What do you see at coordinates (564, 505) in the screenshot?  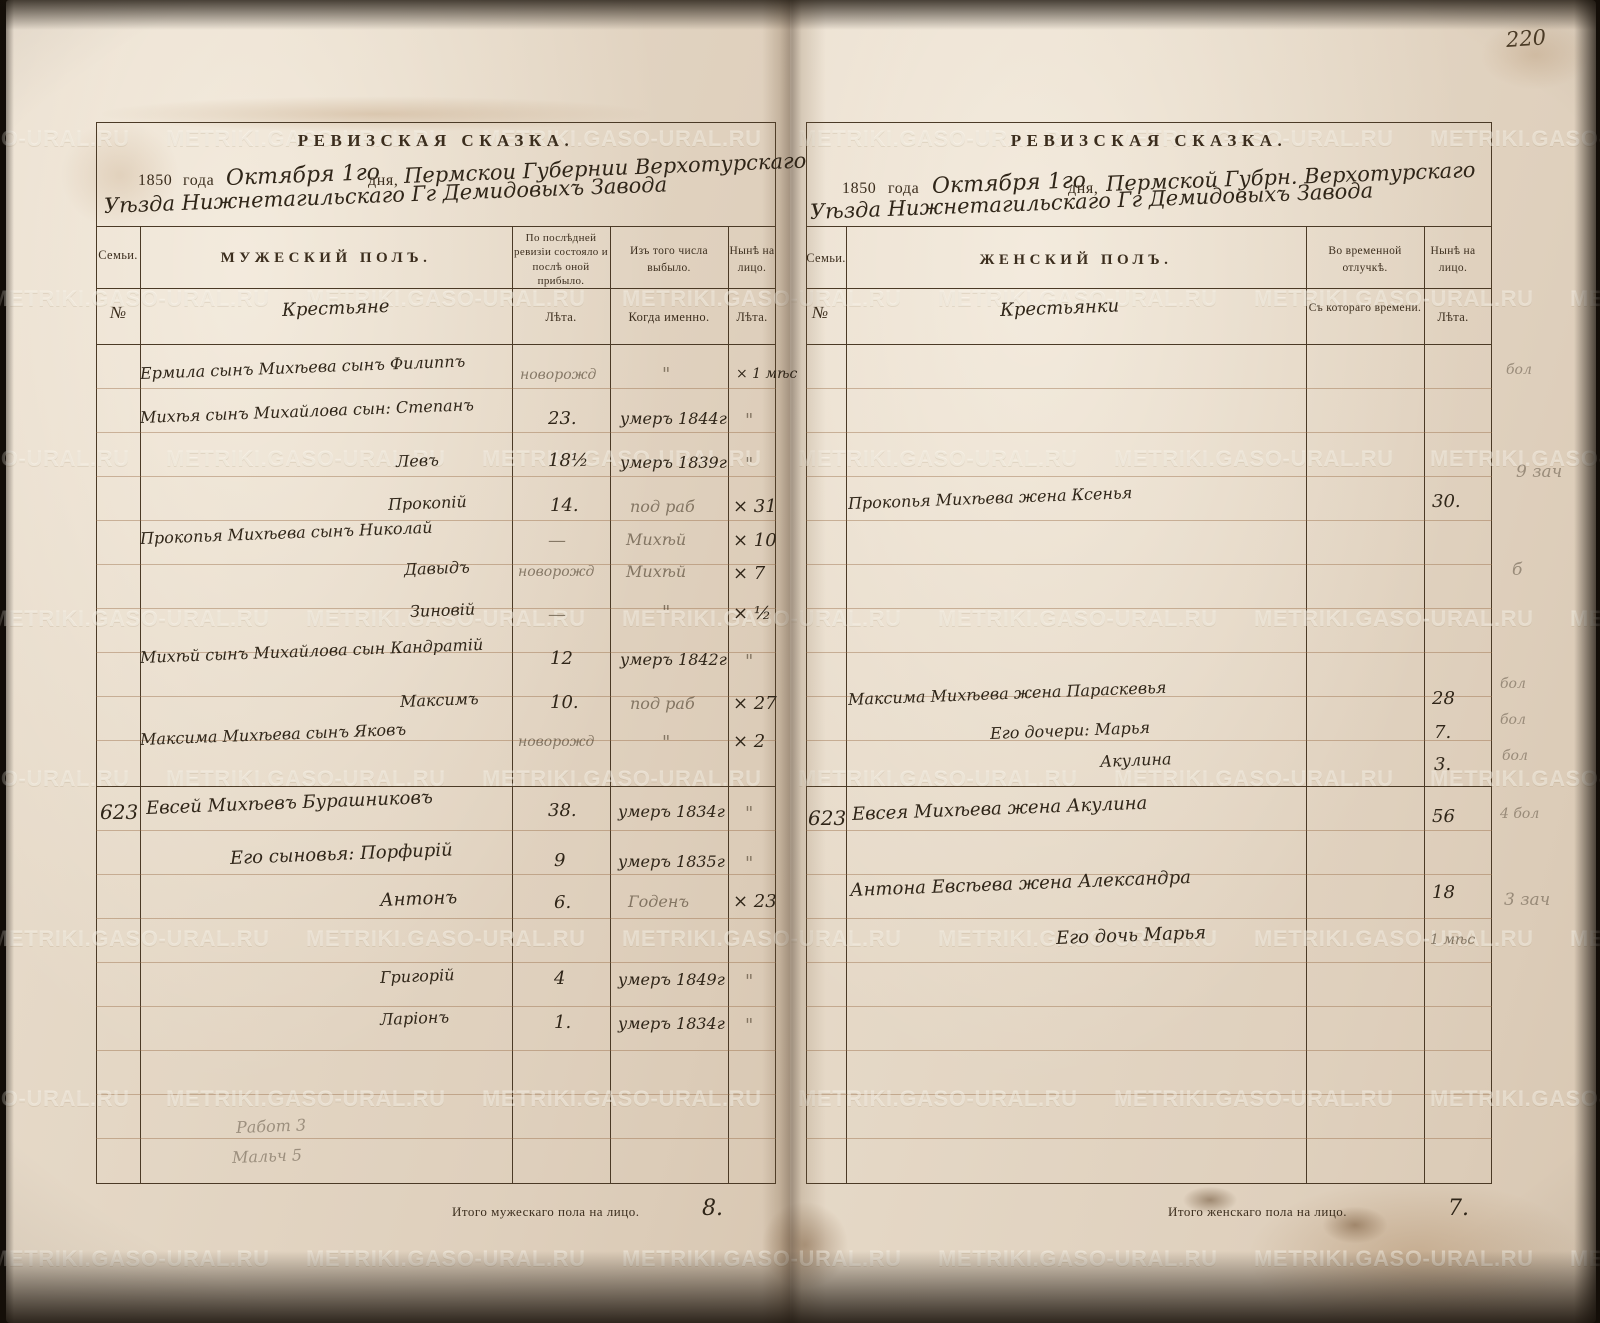 I see `table-row-age: 14.` at bounding box center [564, 505].